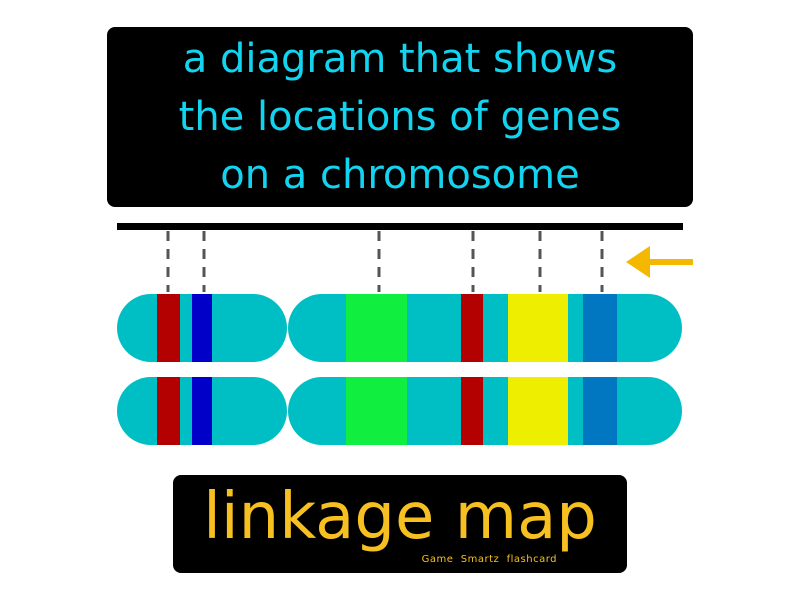 This screenshot has height=600, width=800. Describe the element at coordinates (659, 262) in the screenshot. I see `left-arrow-icon` at that location.